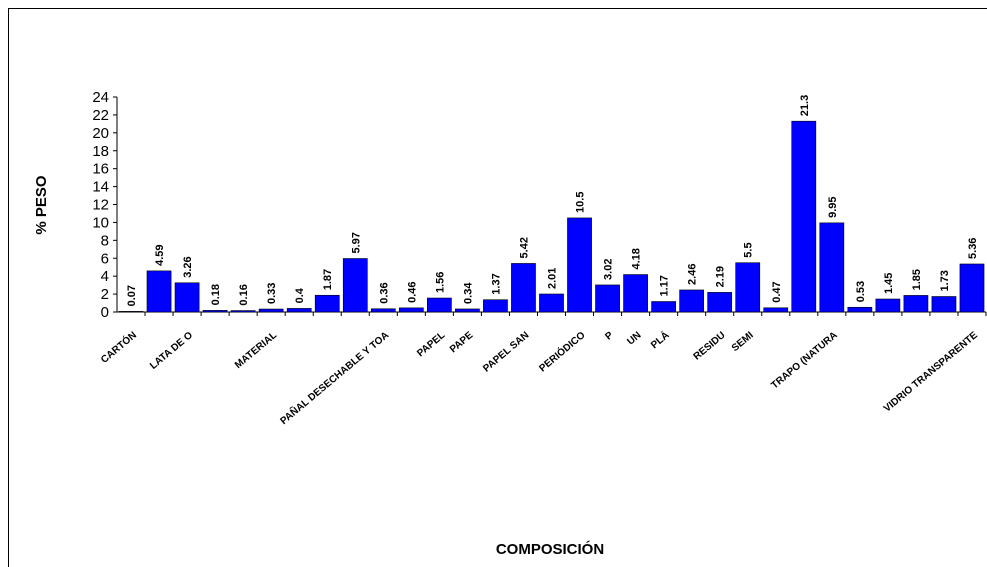 The image size is (987, 567). I want to click on value-label: 1.17, so click(665, 285).